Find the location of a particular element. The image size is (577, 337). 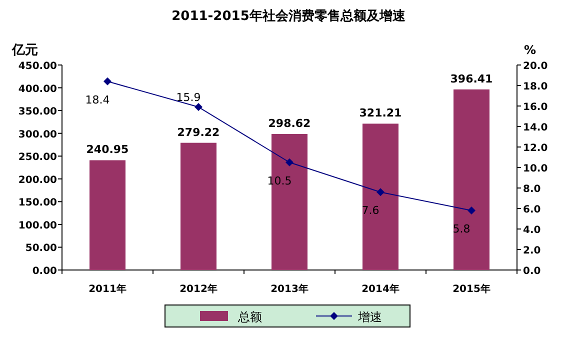

y-tick-label: 450.00 is located at coordinates (38, 66).